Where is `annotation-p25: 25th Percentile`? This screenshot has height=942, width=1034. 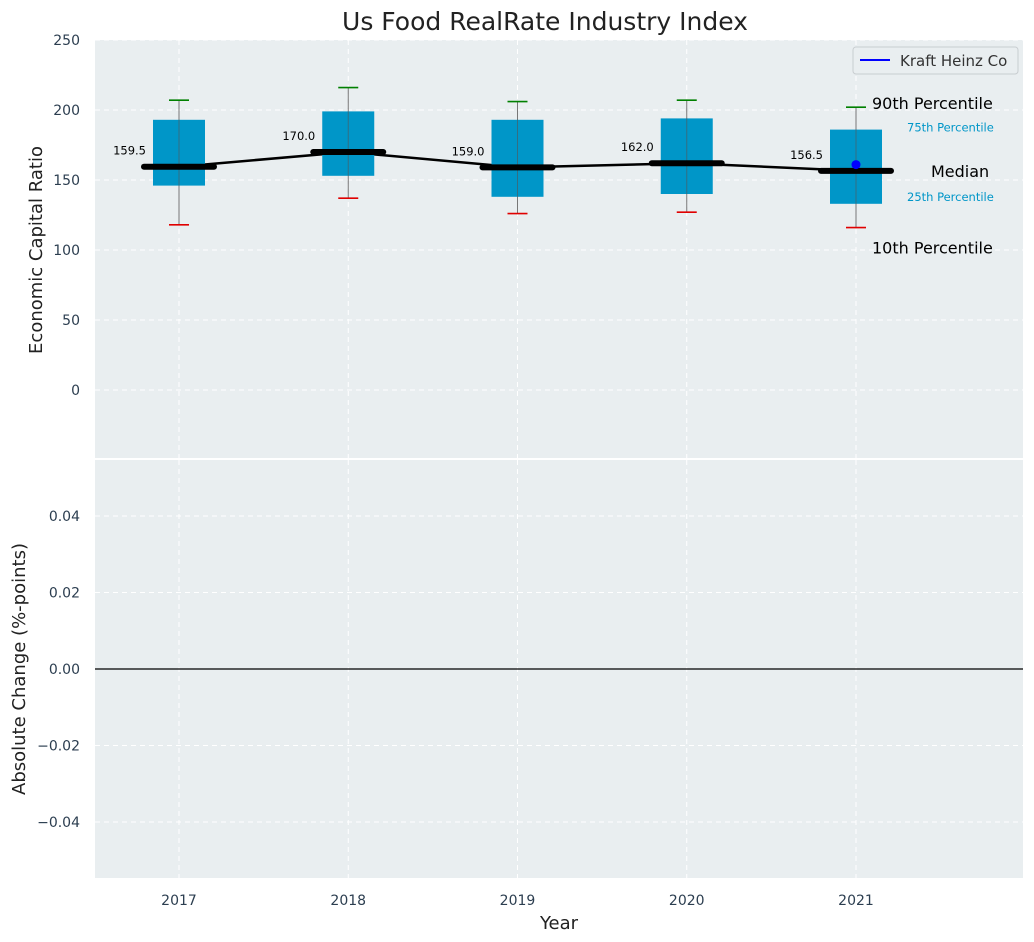 annotation-p25: 25th Percentile is located at coordinates (950, 197).